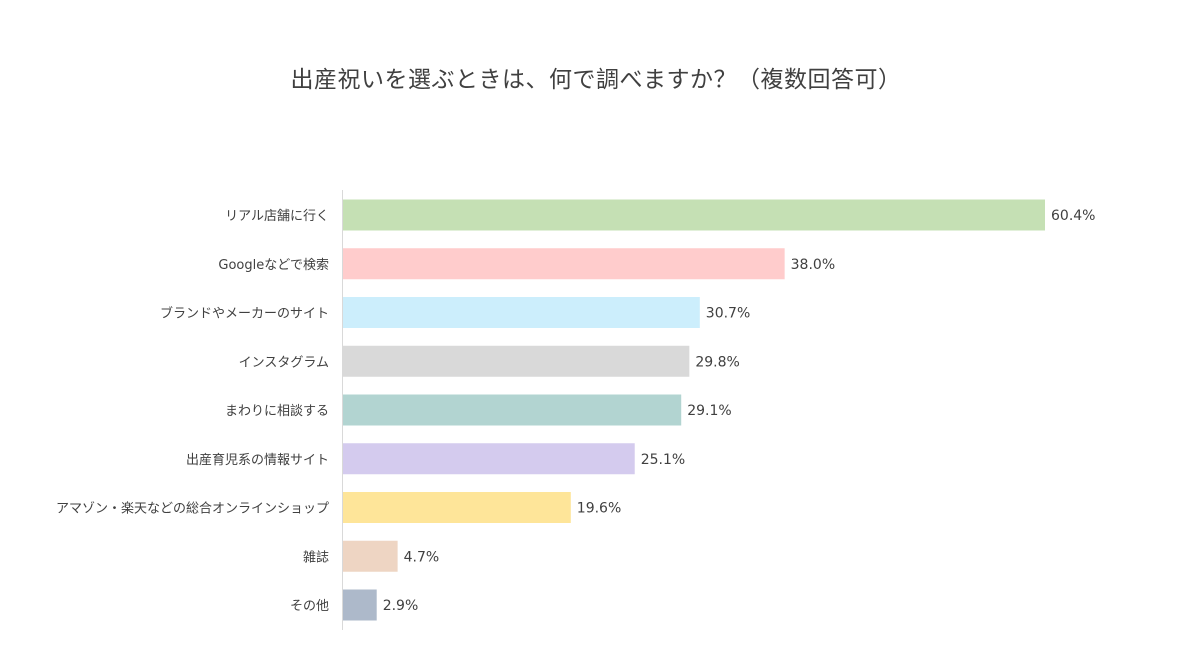 The height and width of the screenshot is (659, 1192). What do you see at coordinates (284, 362) in the screenshot?
I see `category-label: インスタグラム` at bounding box center [284, 362].